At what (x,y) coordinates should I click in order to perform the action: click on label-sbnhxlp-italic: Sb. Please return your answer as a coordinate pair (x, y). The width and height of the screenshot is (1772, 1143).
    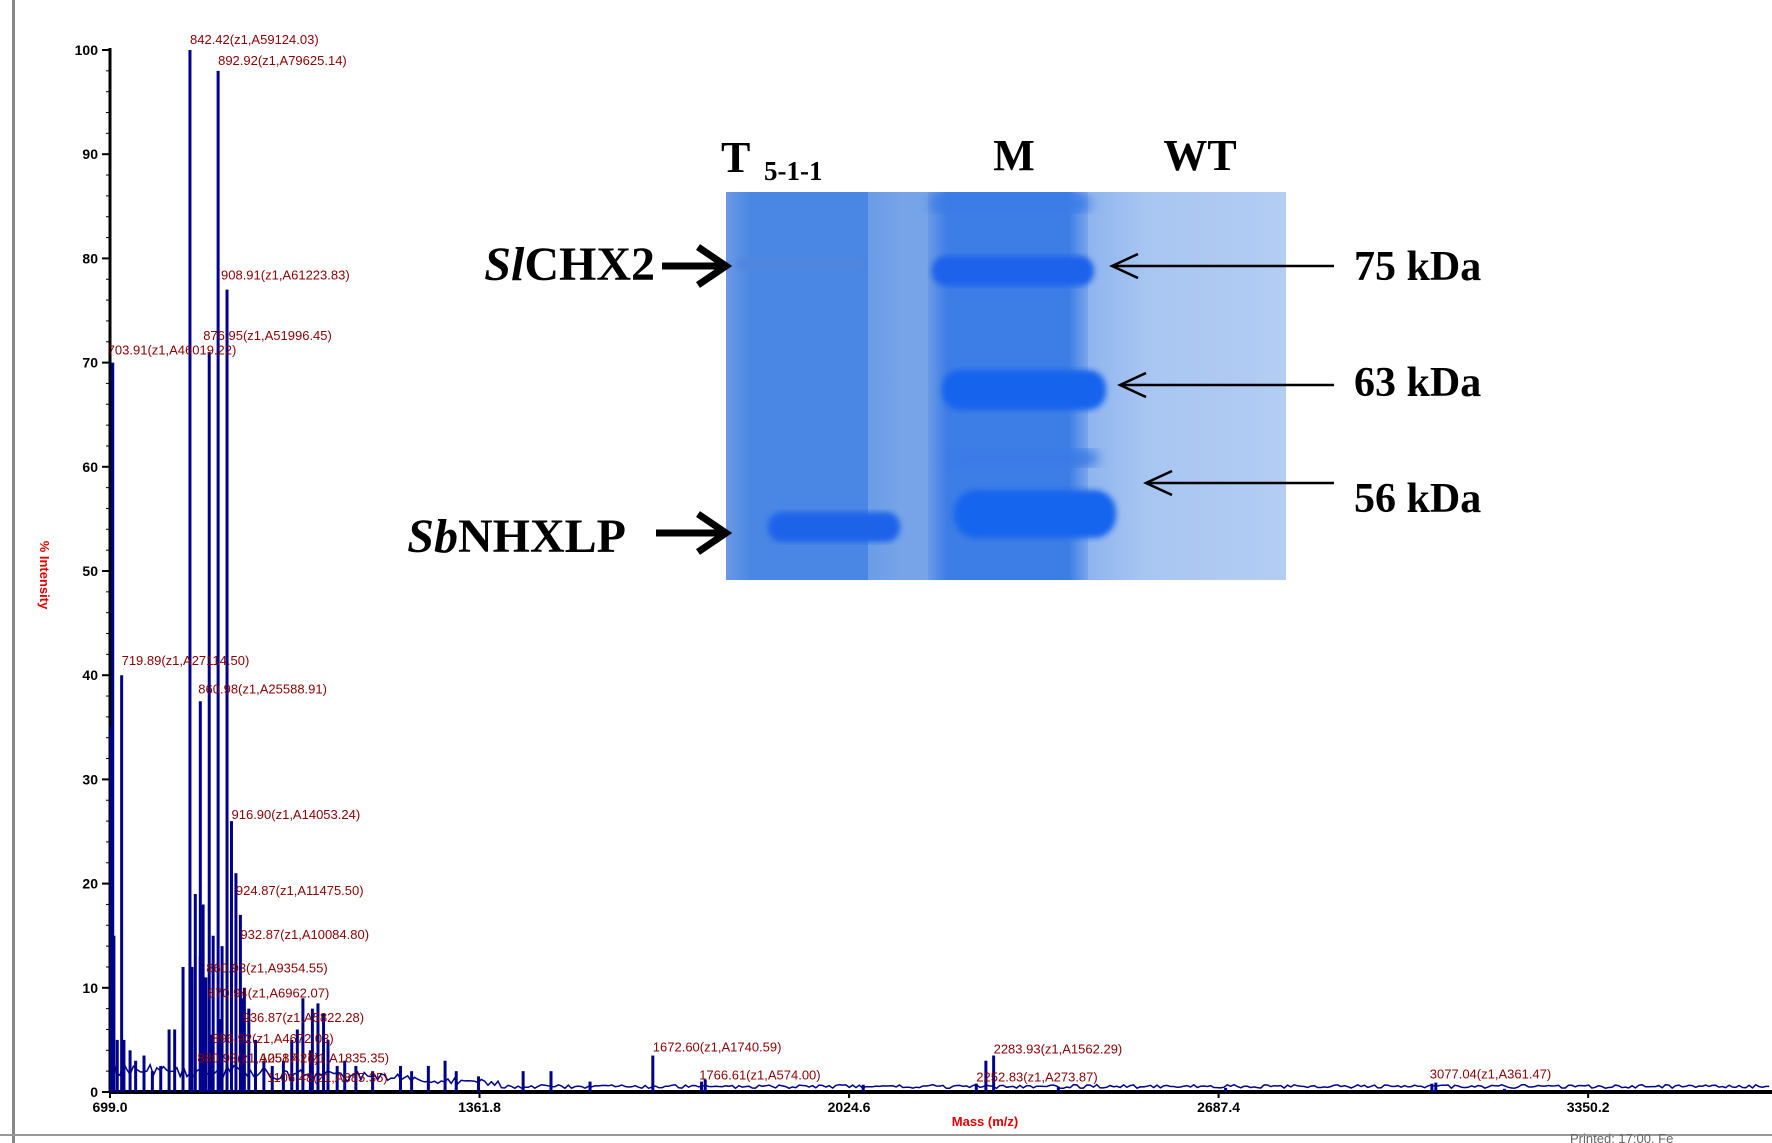
    Looking at the image, I should click on (432, 536).